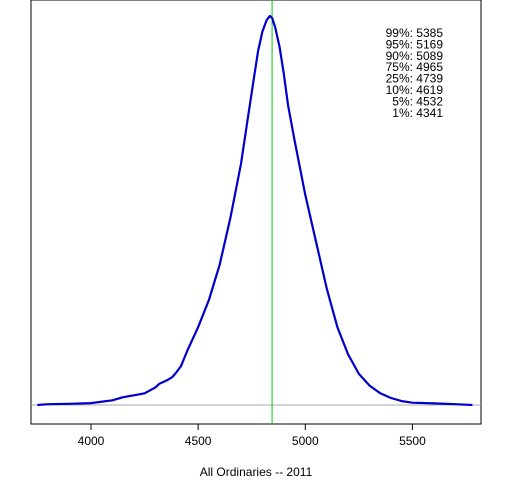 This screenshot has height=480, width=512. Describe the element at coordinates (415, 90) in the screenshot. I see `quantile-label: 10%: 4619` at that location.